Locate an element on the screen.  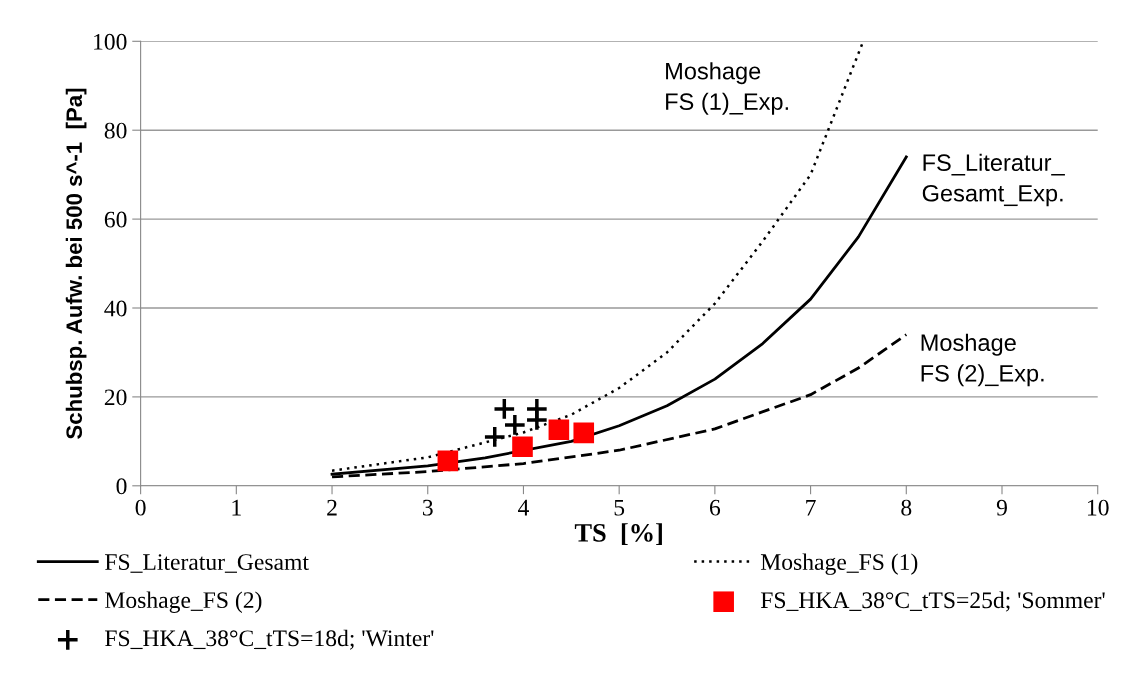
legend-label: FS_HKA_38°C_tTS=25d; 'Sommer' is located at coordinates (932, 601).